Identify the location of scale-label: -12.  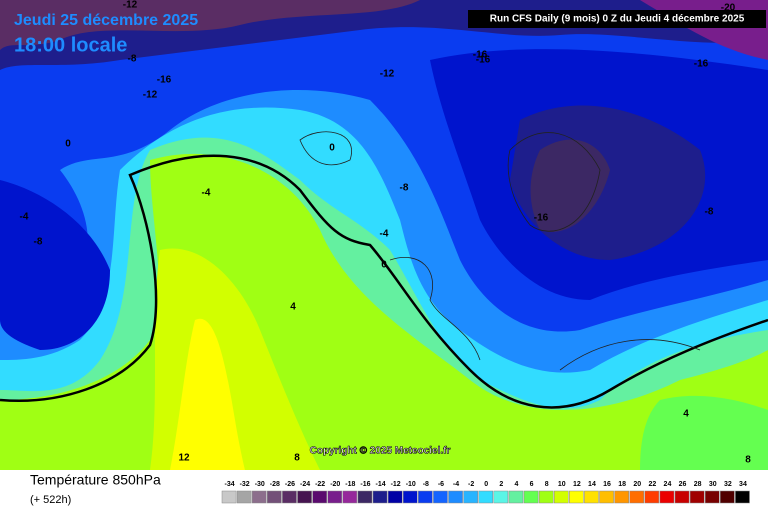
(396, 484).